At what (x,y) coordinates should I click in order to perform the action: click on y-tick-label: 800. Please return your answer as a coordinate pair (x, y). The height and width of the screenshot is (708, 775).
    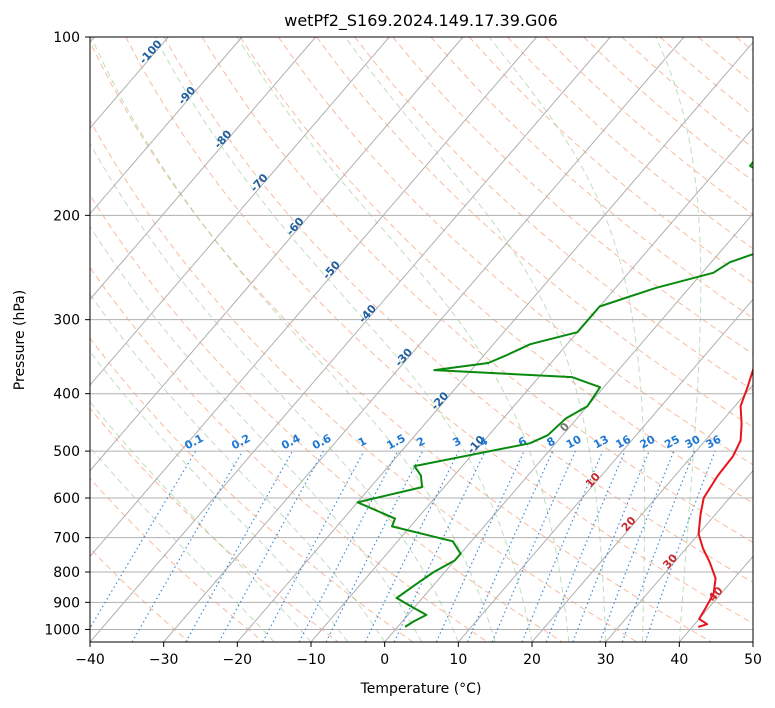
    Looking at the image, I should click on (66, 573).